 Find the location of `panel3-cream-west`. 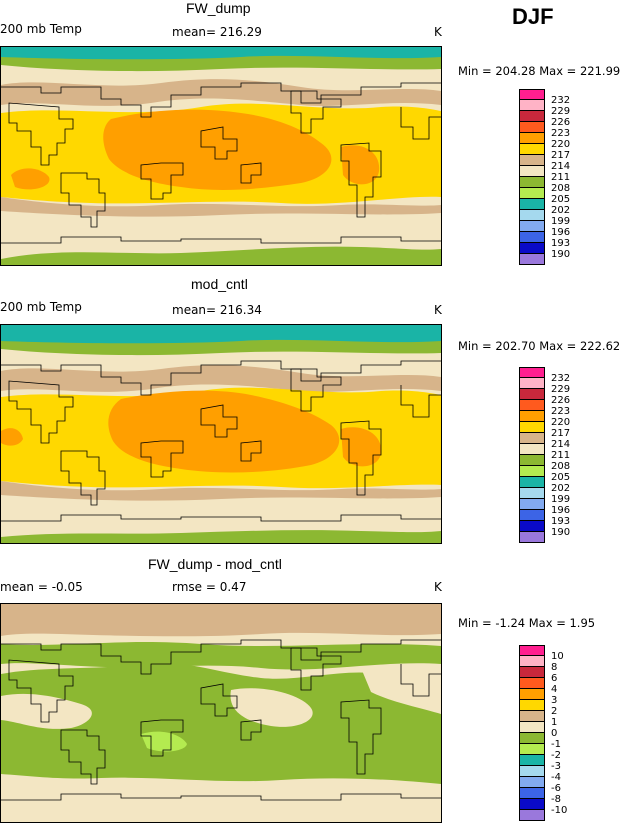

panel3-cream-west is located at coordinates (46, 711).